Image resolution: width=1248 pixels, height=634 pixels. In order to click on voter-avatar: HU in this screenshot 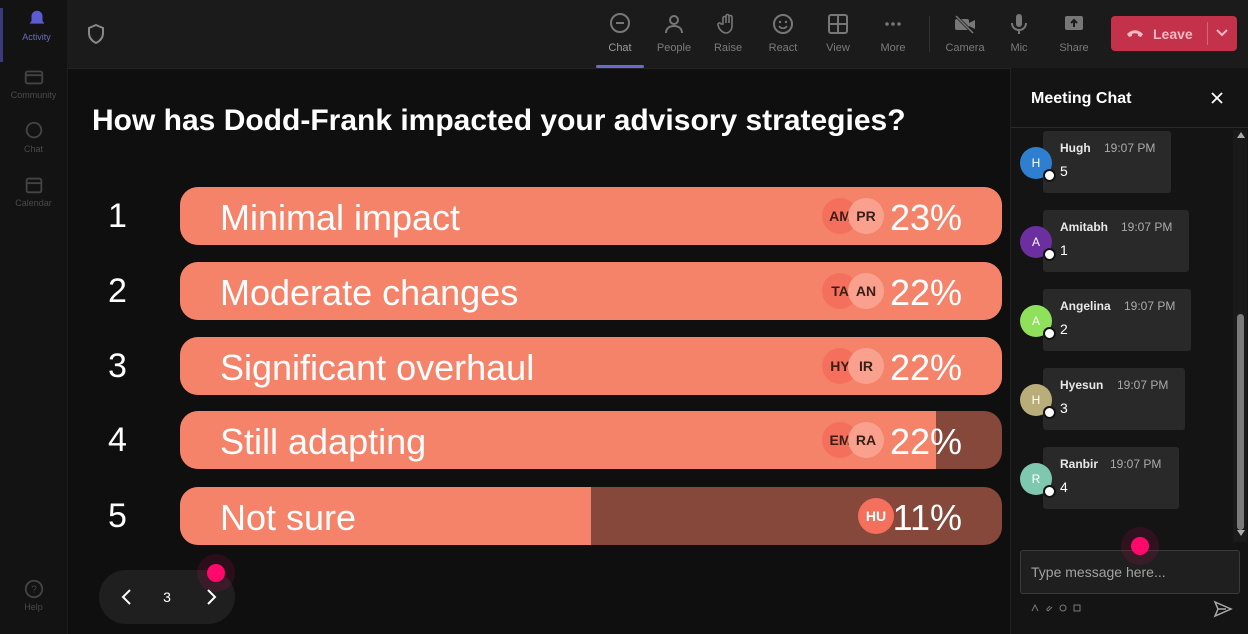, I will do `click(876, 516)`.